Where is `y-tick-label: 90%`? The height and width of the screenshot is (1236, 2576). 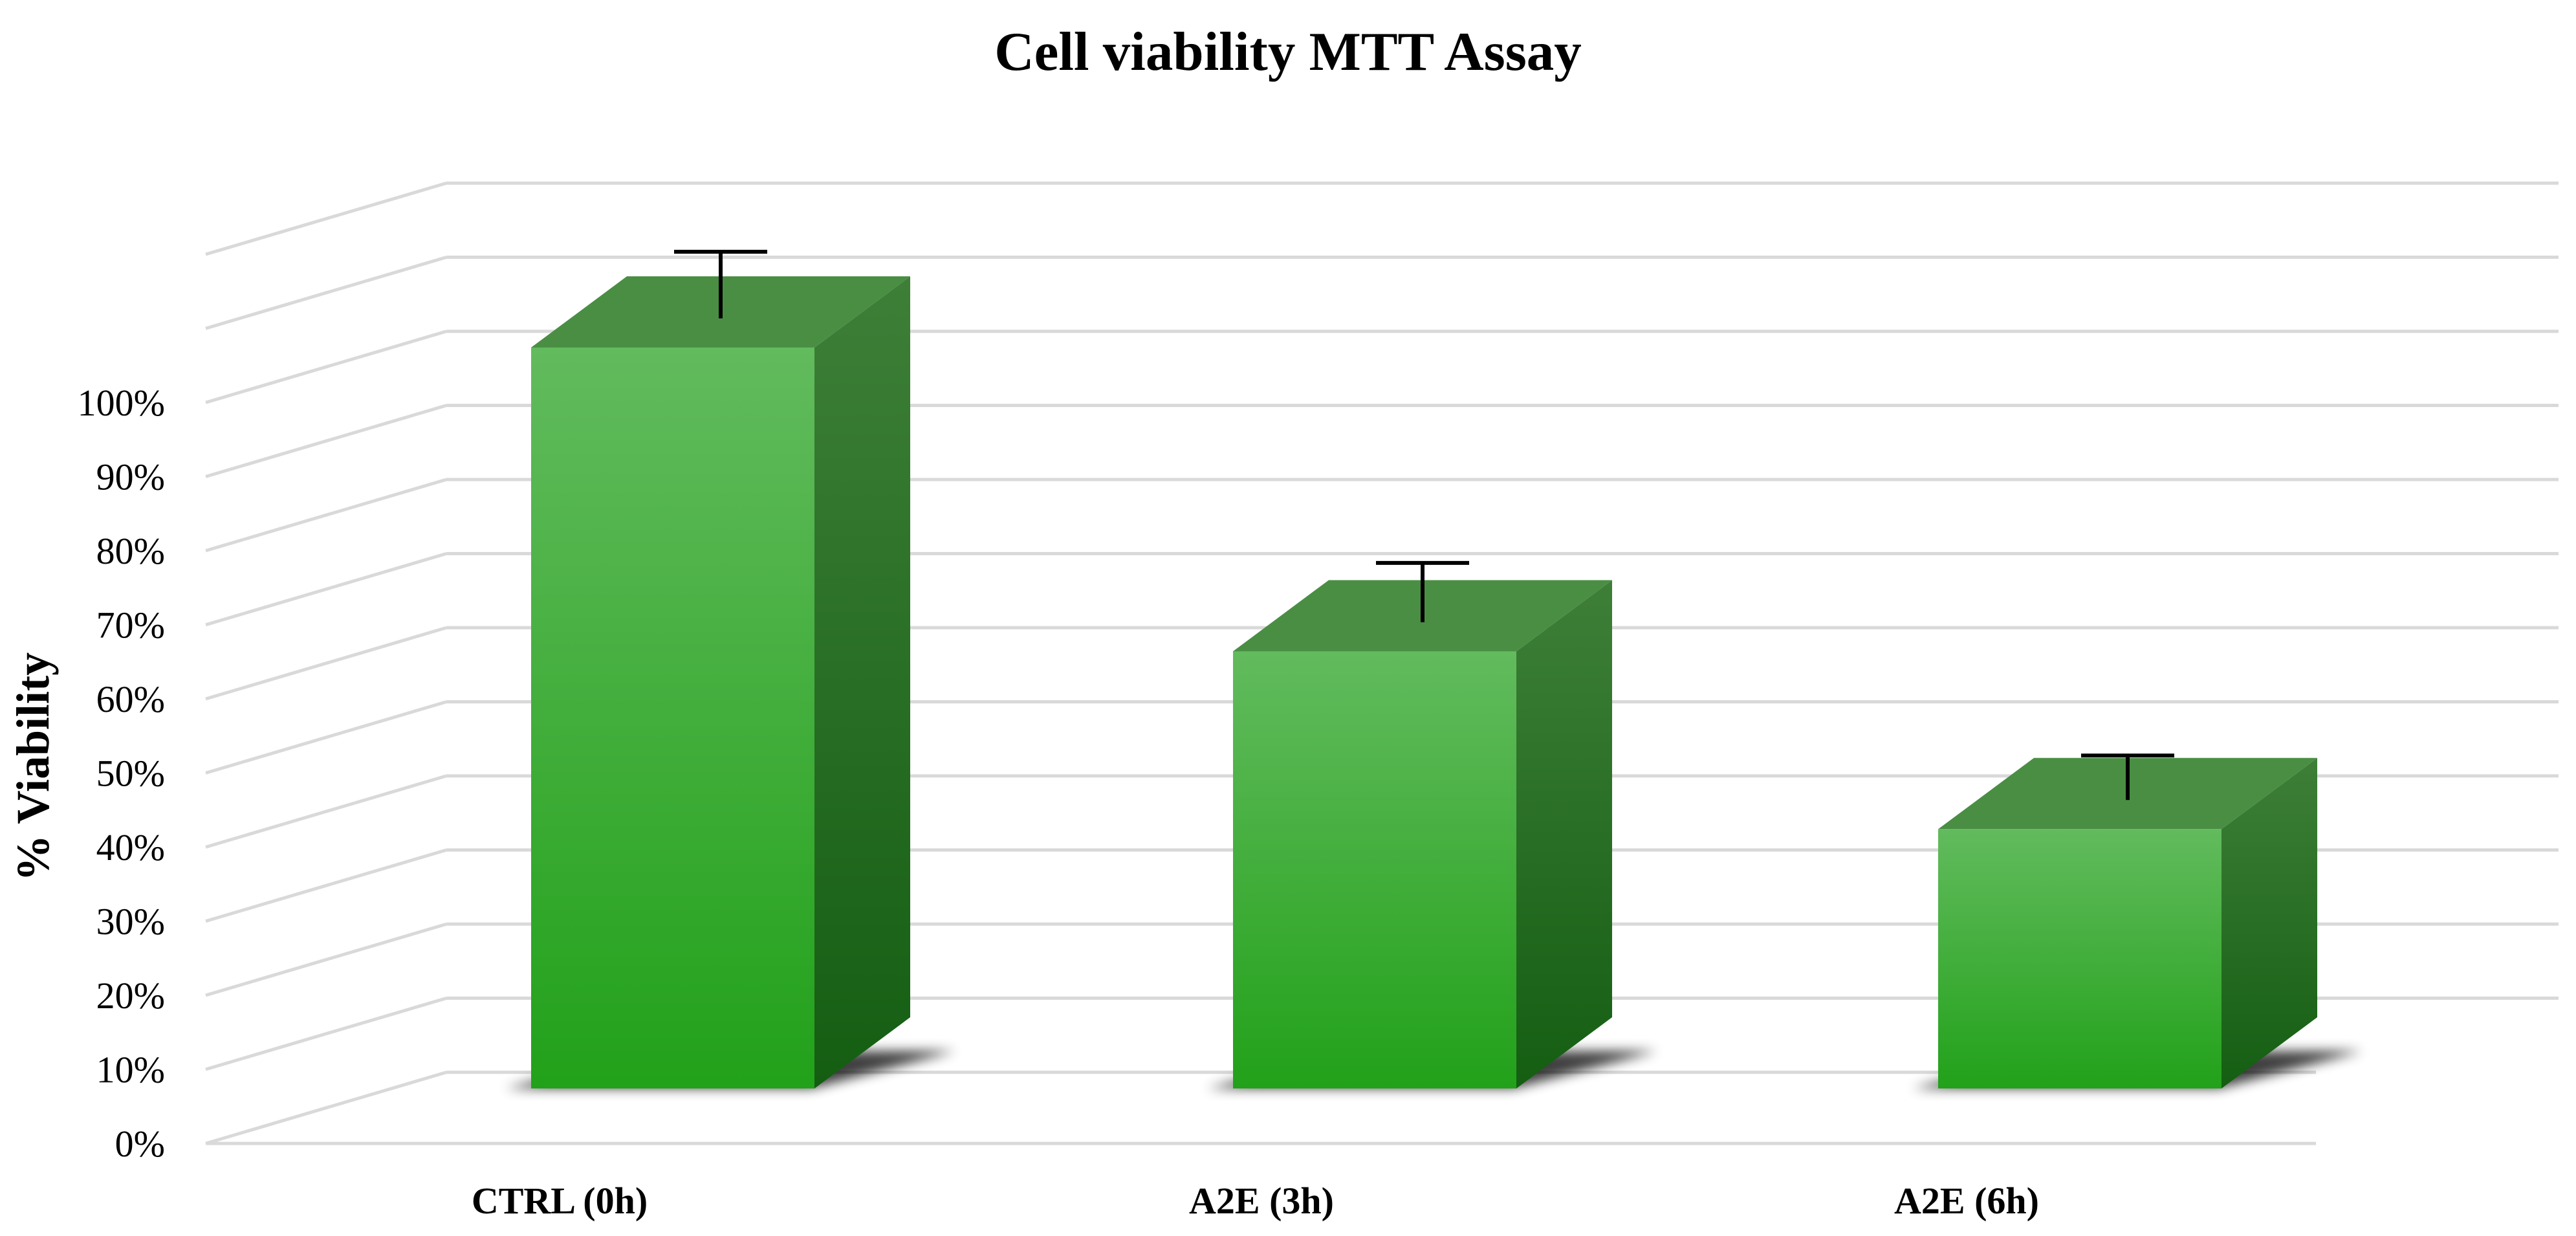 y-tick-label: 90% is located at coordinates (130, 477).